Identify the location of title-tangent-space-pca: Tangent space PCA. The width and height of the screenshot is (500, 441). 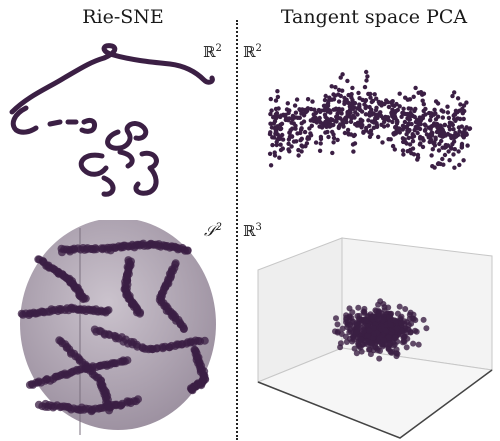
(374, 17).